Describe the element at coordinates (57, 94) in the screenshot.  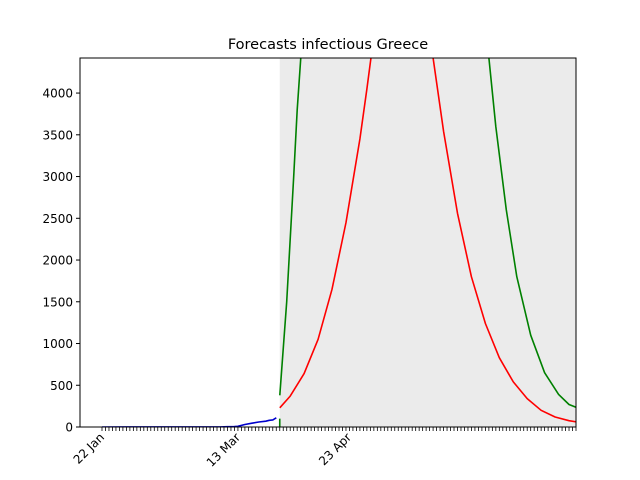
I see `y-tick-label: 4000` at that location.